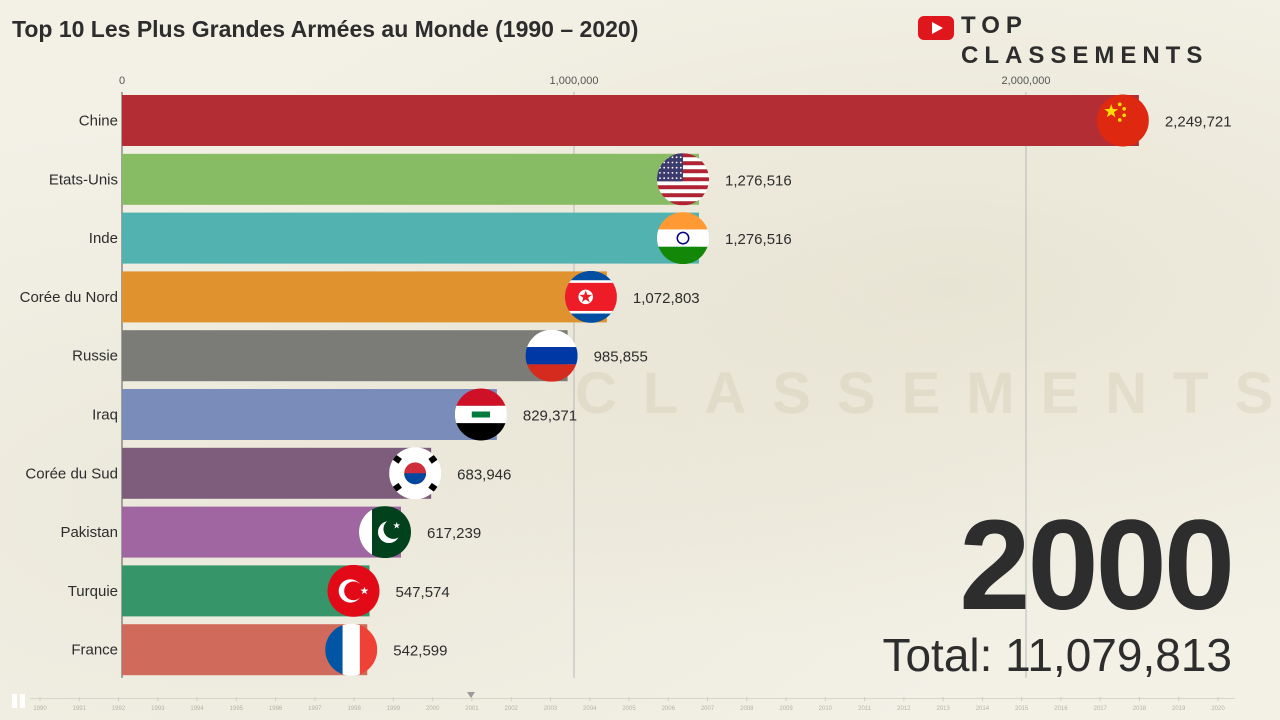  What do you see at coordinates (927, 393) in the screenshot?
I see `background-watermark: CLASSEMENTS` at bounding box center [927, 393].